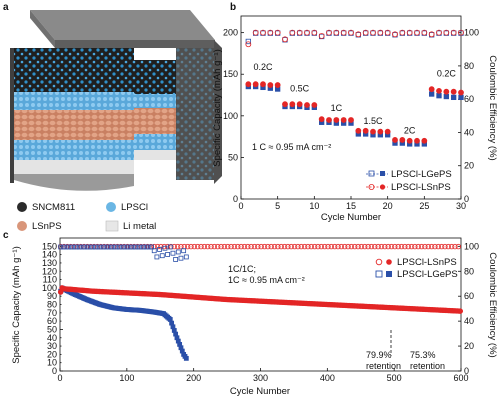 The image size is (500, 413). Describe the element at coordinates (351, 206) in the screenshot. I see `chart-b-xtick-label: 15` at that location.